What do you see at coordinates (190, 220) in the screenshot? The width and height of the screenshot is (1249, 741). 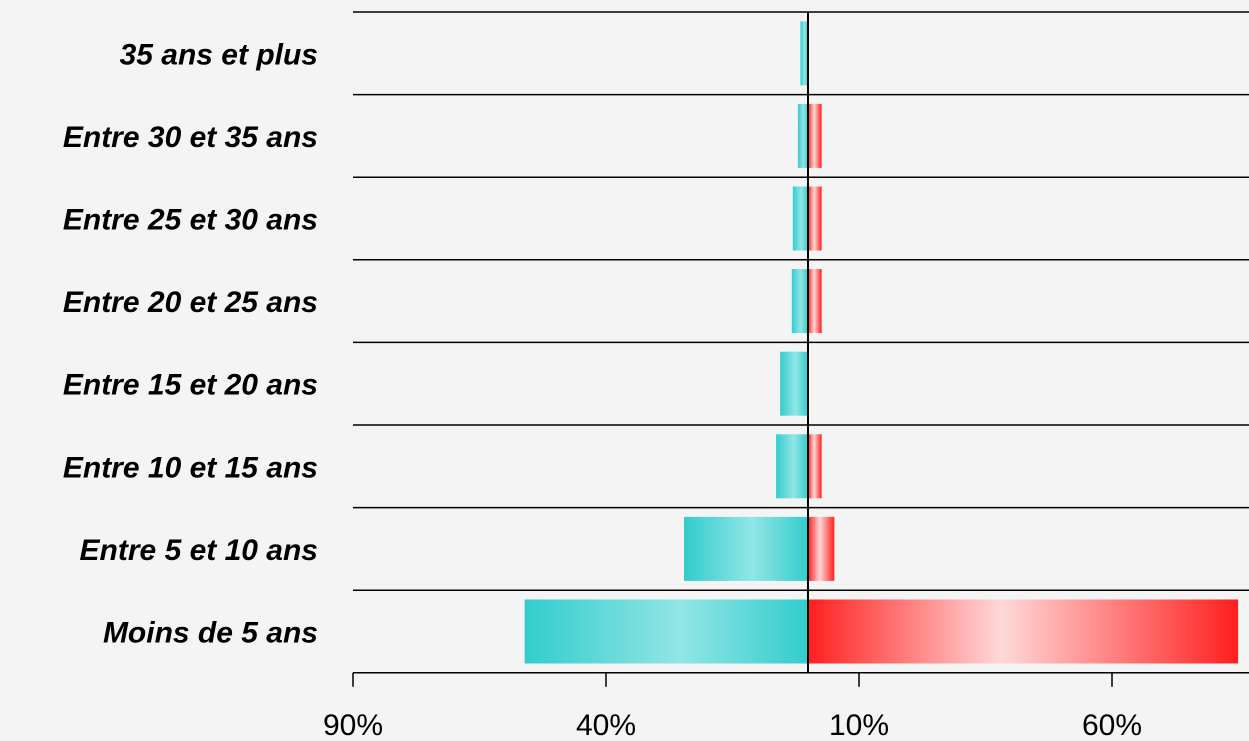 I see `category-label: Entre 25 et 30 ans` at bounding box center [190, 220].